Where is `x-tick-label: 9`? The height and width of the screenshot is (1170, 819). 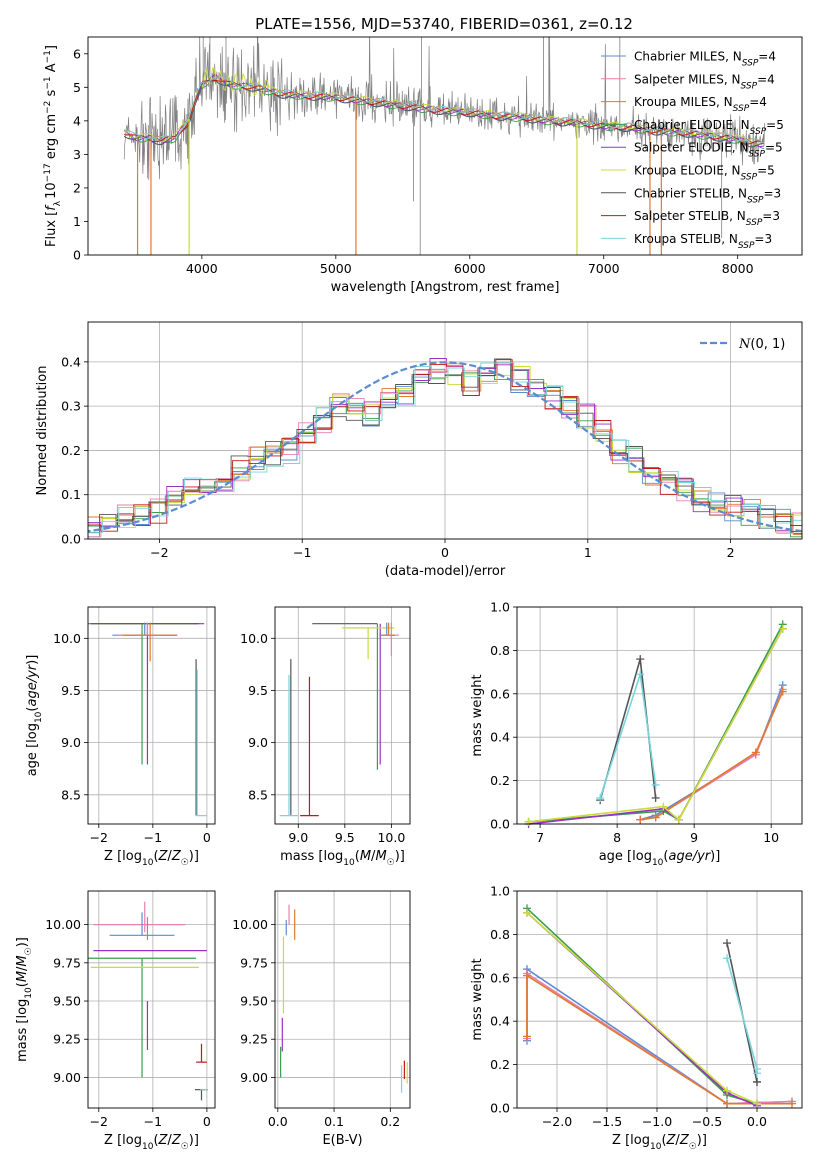
x-tick-label: 9 is located at coordinates (694, 837).